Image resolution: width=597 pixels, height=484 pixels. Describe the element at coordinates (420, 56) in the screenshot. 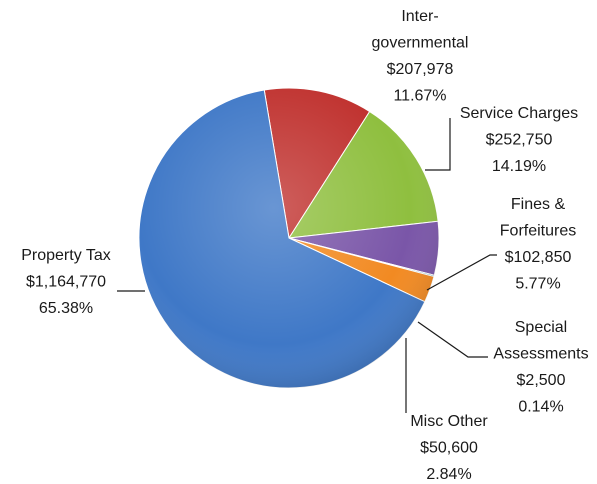

I see `data-label-inter-governmental: Inter-governmental $207,978 11.67%` at that location.